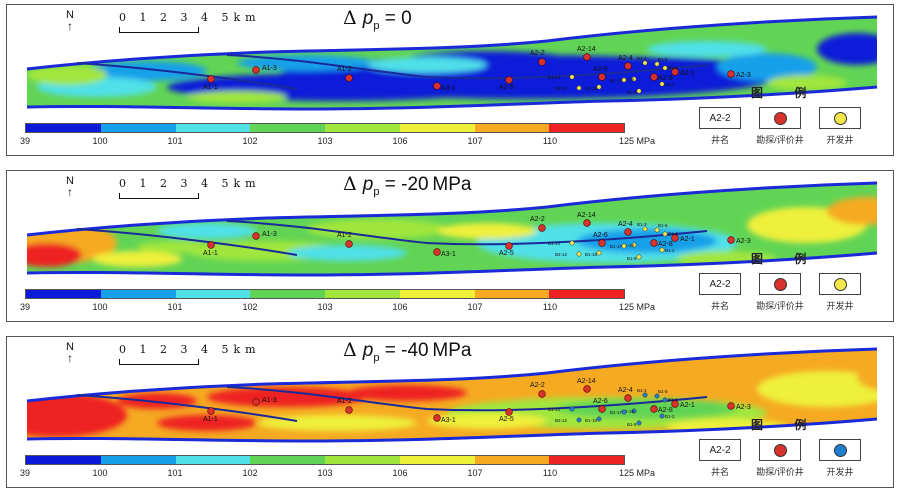 The image size is (900, 492). What do you see at coordinates (376, 25) in the screenshot?
I see `title-subscript: p` at bounding box center [376, 25].